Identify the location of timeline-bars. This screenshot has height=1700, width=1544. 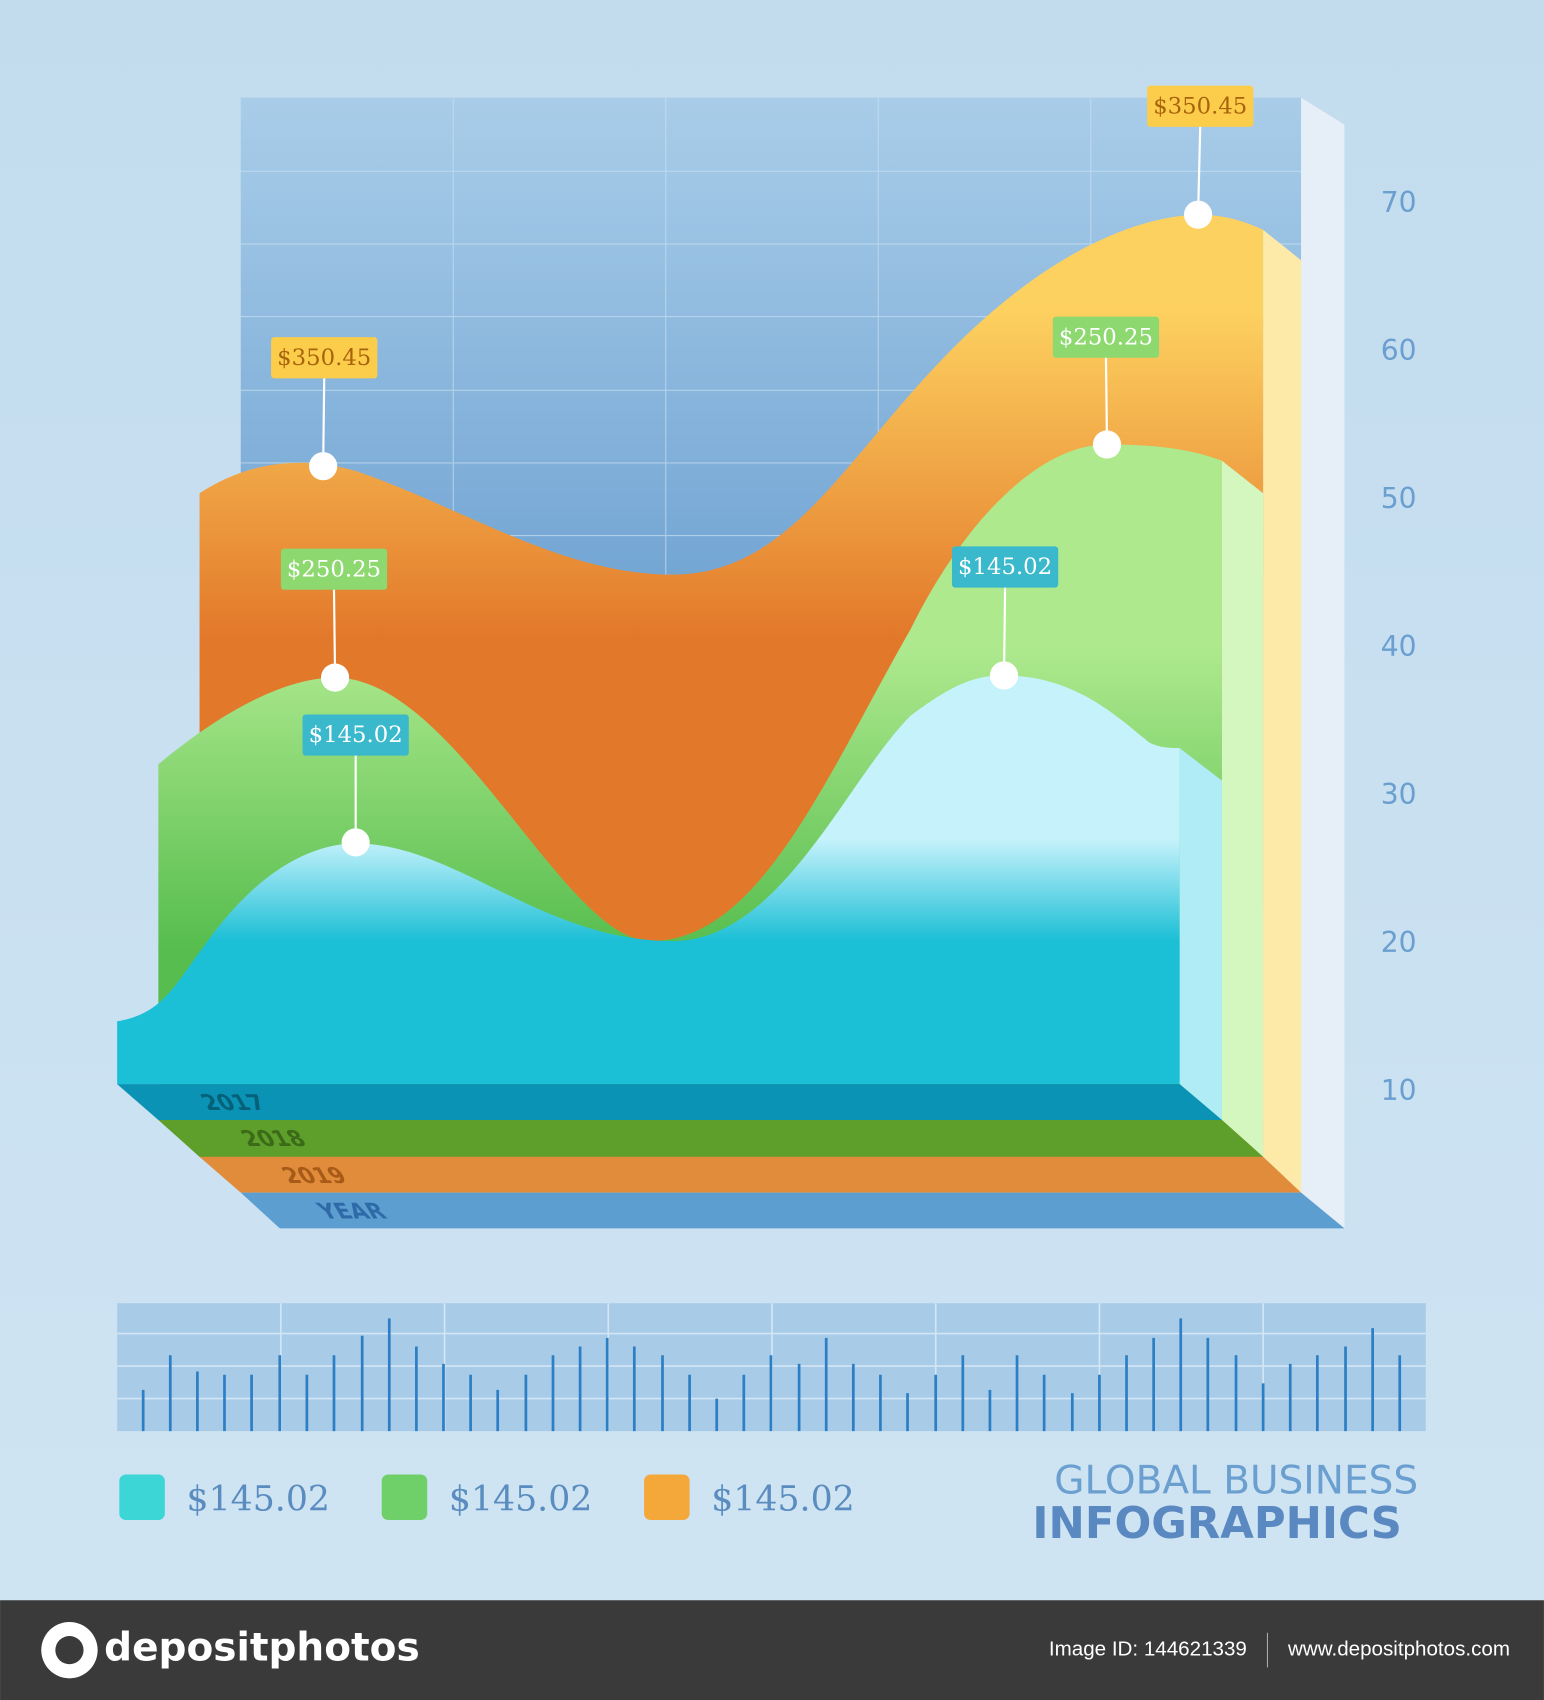
(771, 1375).